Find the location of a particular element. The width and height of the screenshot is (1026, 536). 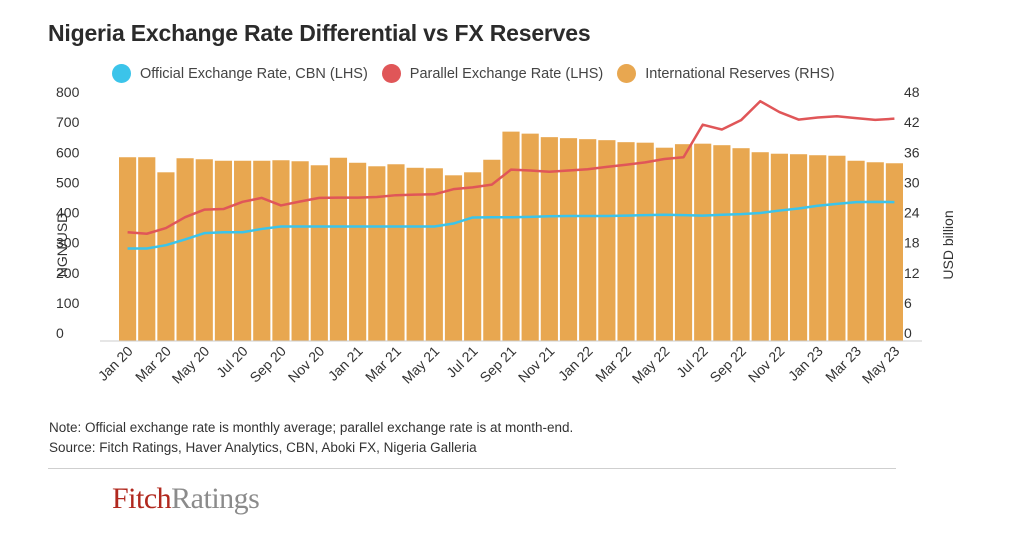

legend-item-reserves: International Reserves (RHS) is located at coordinates (726, 73).